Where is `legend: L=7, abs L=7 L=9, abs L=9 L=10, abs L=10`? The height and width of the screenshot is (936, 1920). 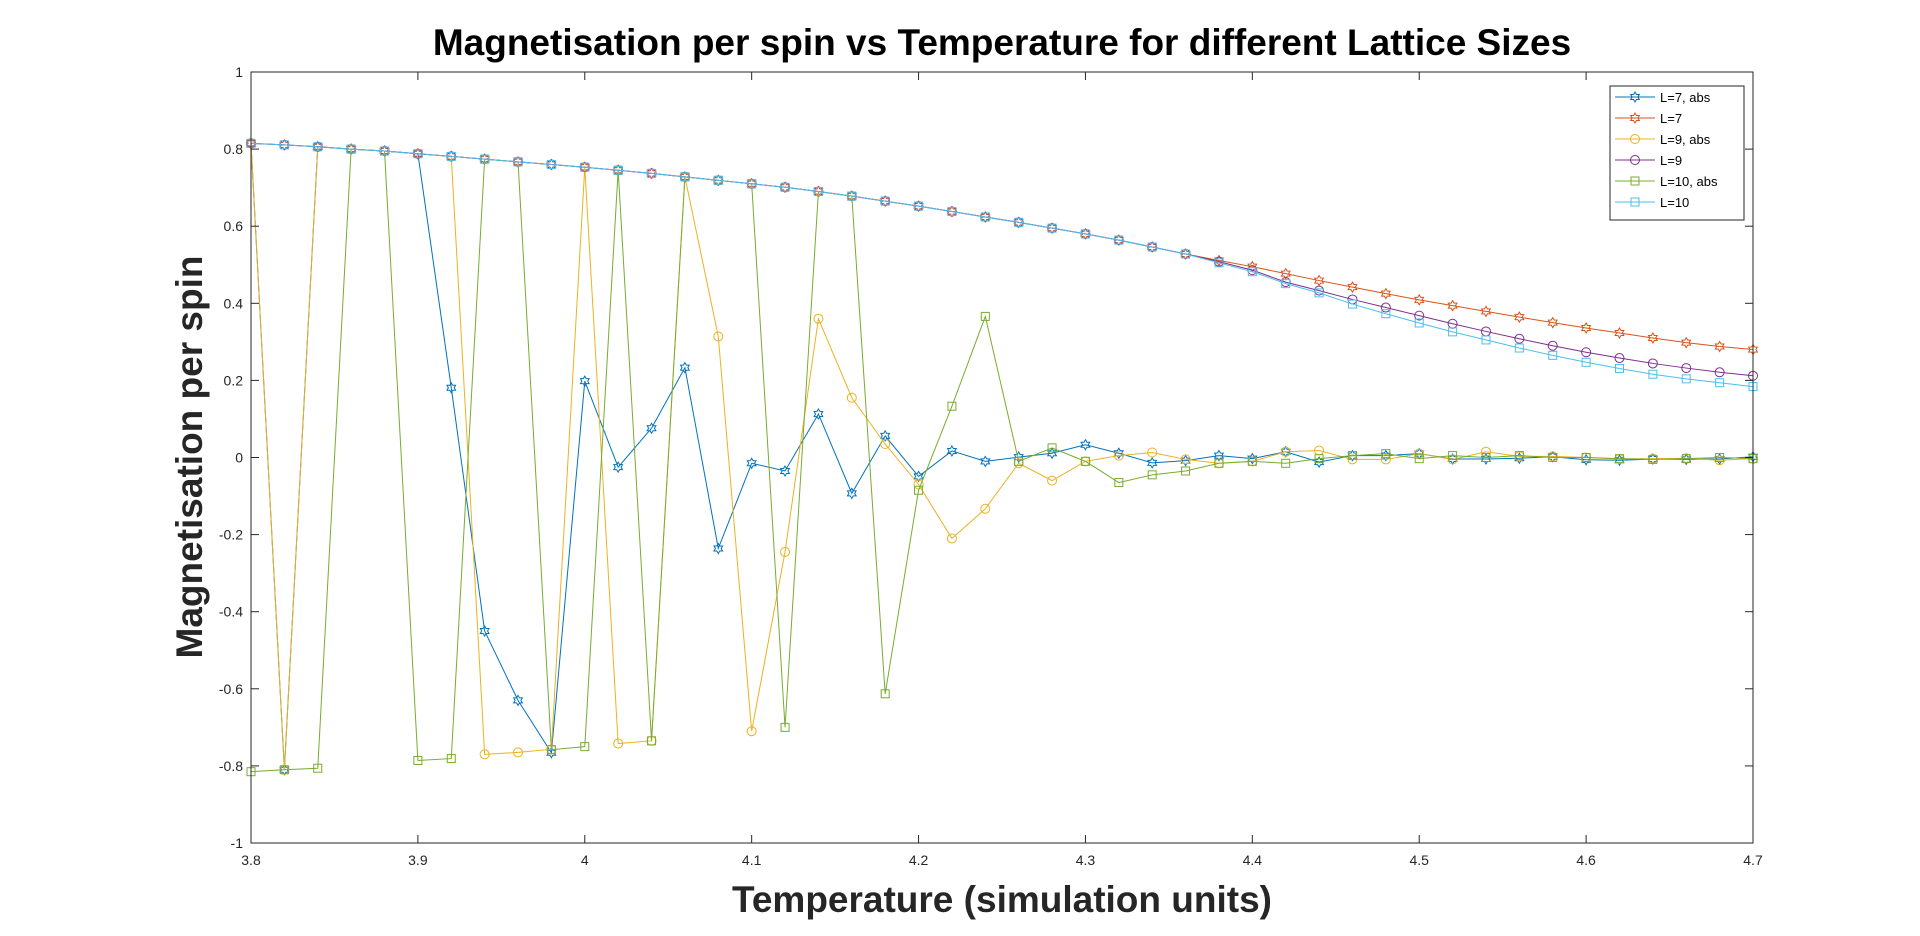
legend: L=7, abs L=7 L=9, abs L=9 L=10, abs L=10 is located at coordinates (1677, 153).